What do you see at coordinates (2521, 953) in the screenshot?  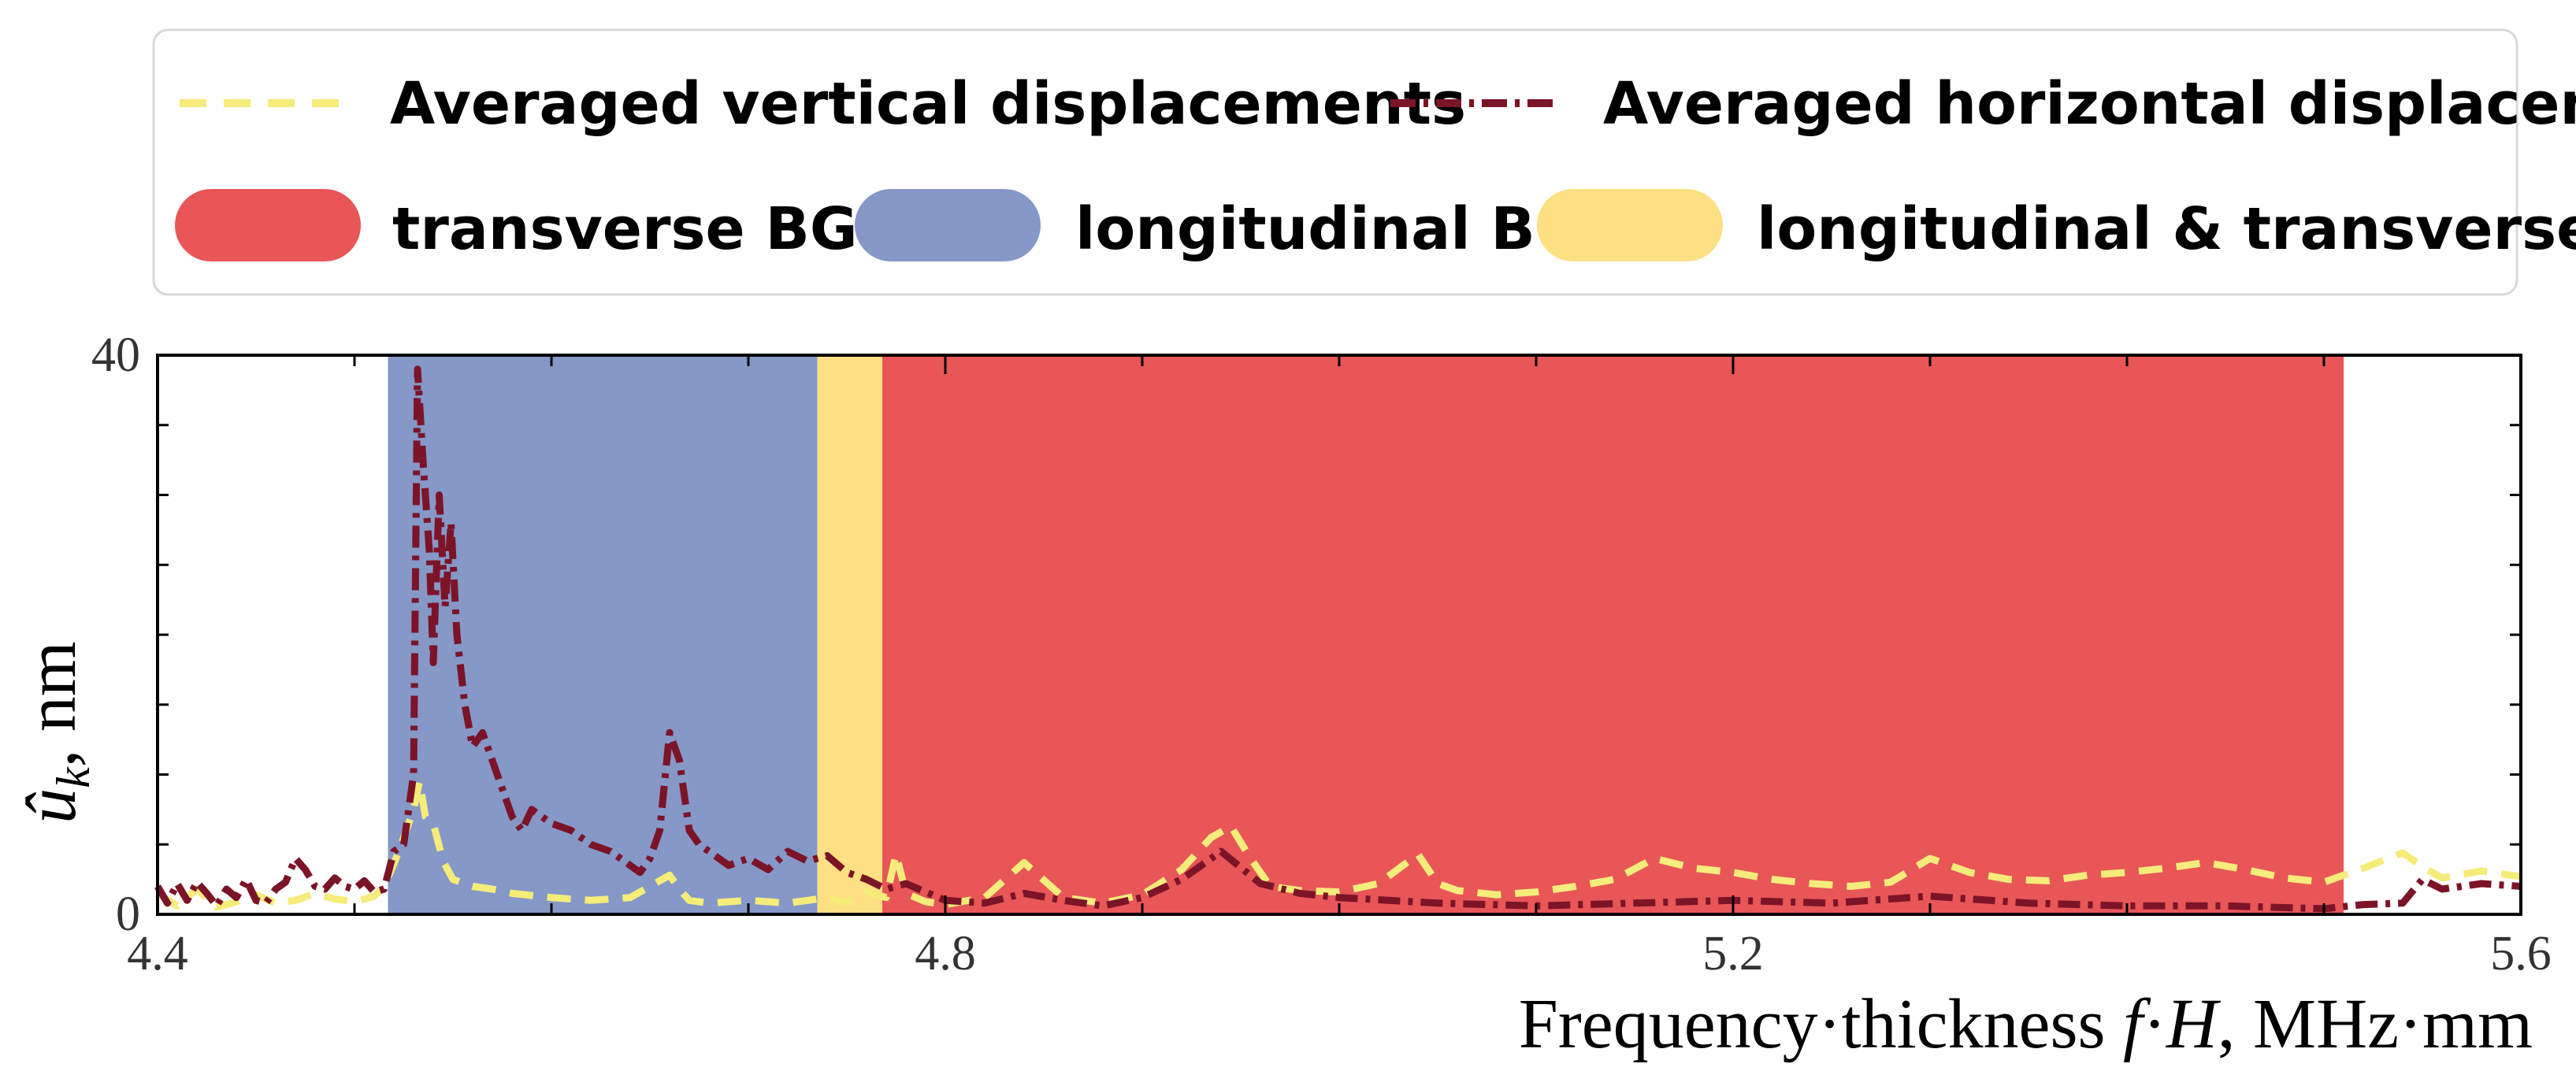 I see `x-tick-label-3: 5.6` at bounding box center [2521, 953].